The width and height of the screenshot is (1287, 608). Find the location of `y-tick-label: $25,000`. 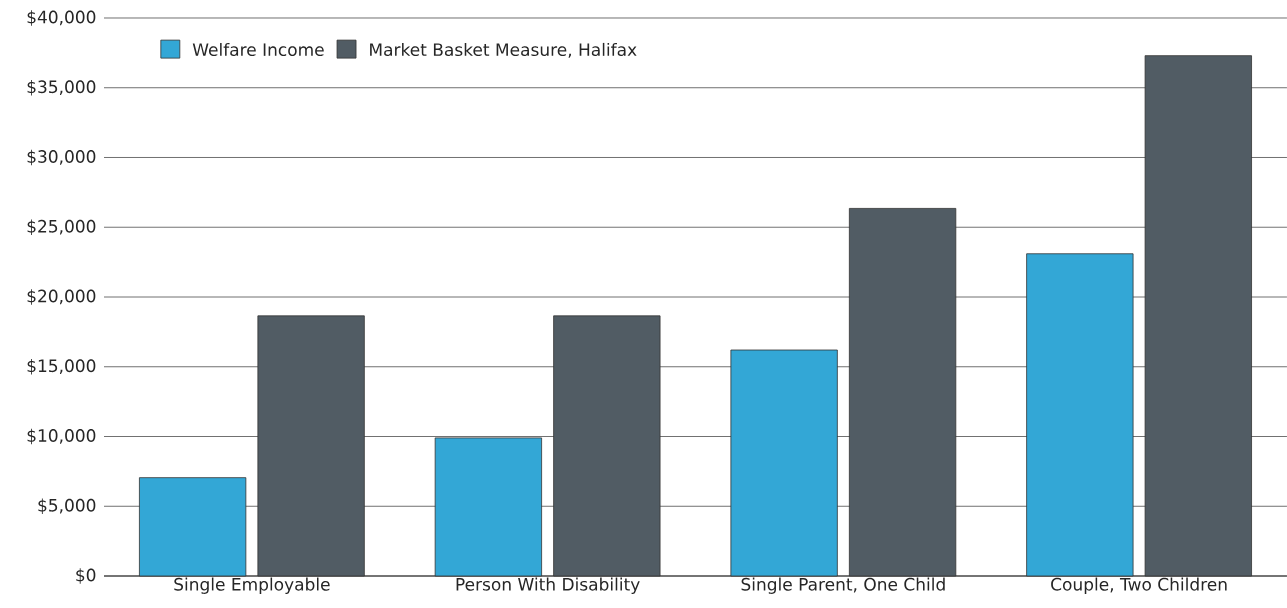

y-tick-label: $25,000 is located at coordinates (61, 227).